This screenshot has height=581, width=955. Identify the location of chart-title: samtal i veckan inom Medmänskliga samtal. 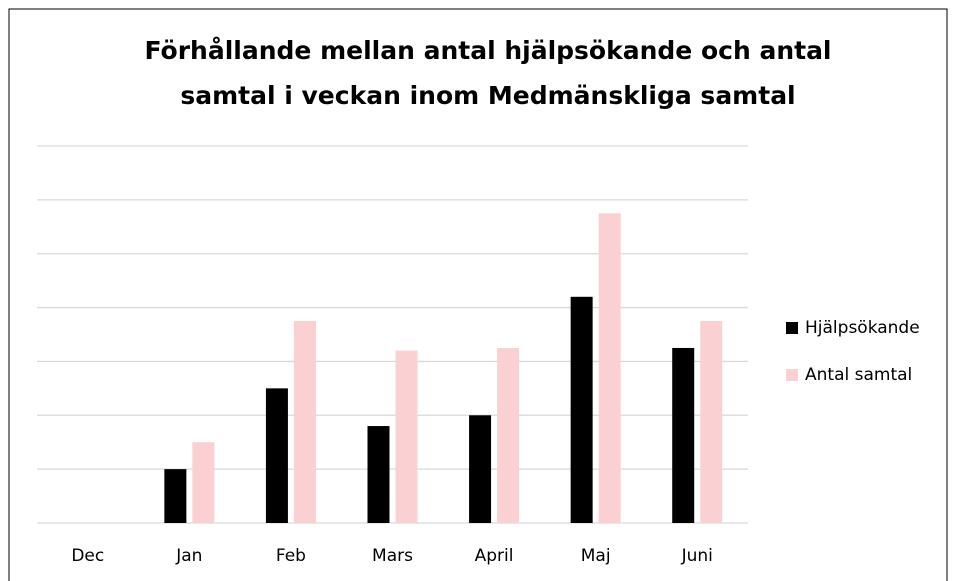
(487, 95).